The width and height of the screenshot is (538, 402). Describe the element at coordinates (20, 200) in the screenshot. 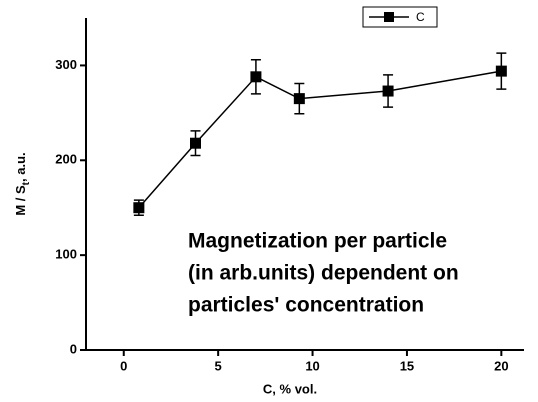

I see `y-label-main: M / S` at that location.